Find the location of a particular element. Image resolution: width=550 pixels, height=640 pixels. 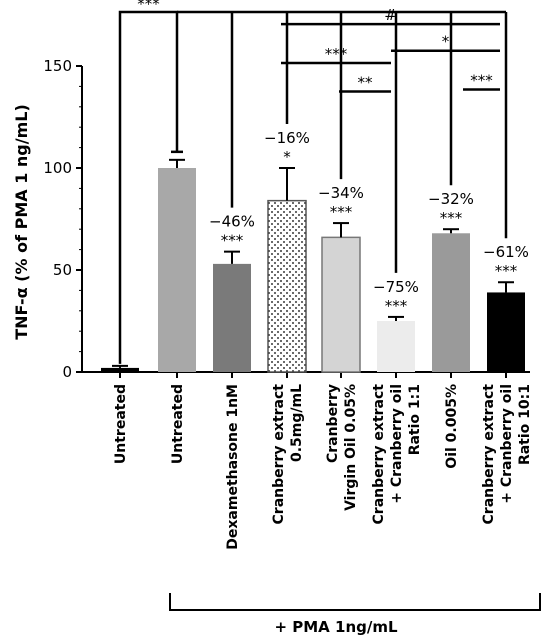

bar-annotation: −32% is located at coordinates (451, 199).